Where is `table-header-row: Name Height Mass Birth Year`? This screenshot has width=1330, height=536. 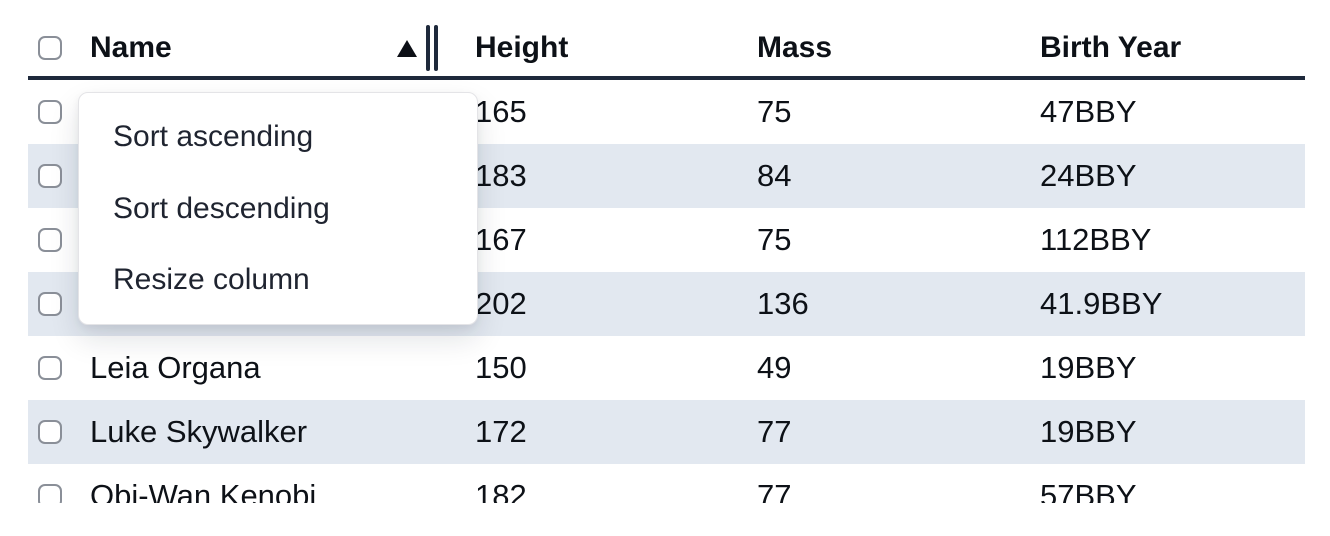
table-header-row: Name Height Mass Birth Year is located at coordinates (666, 50).